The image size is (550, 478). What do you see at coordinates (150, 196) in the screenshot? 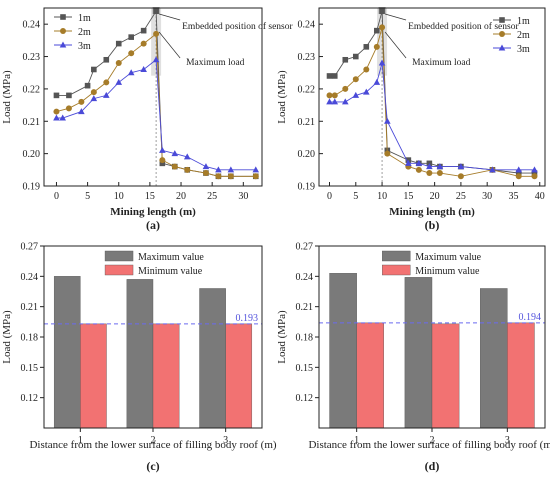
I see `x-tick-label: 15` at bounding box center [150, 196].